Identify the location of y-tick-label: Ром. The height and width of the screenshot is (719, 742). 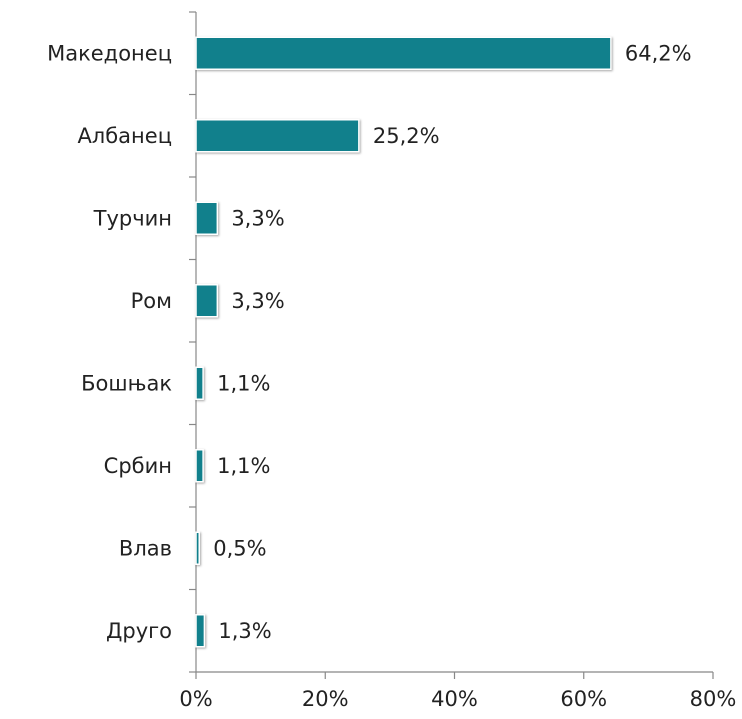
(151, 301).